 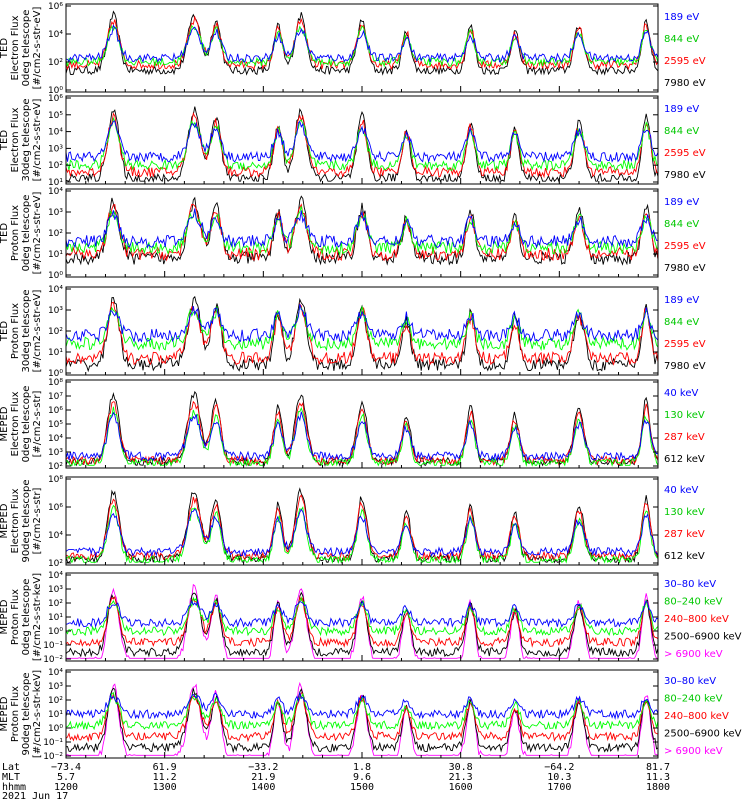 I want to click on legend-entry: 40 keV, so click(x=681, y=393).